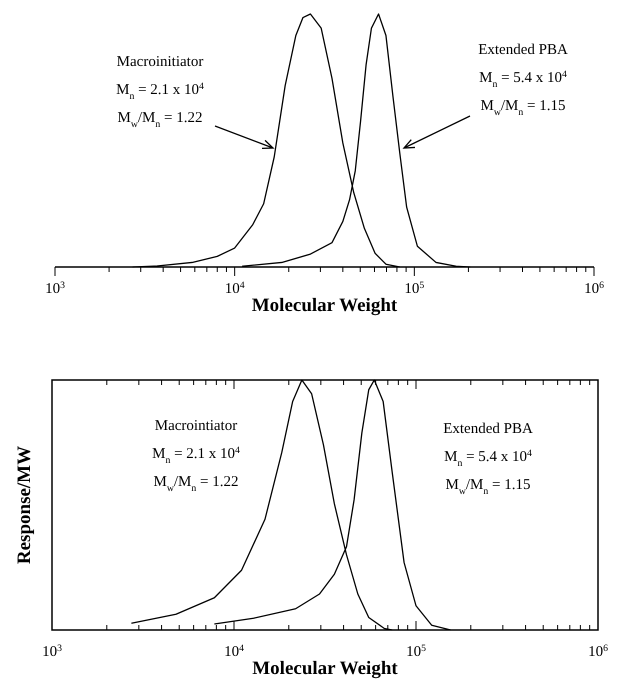  Describe the element at coordinates (160, 62) in the screenshot. I see `annotation: Macroinitiator` at that location.